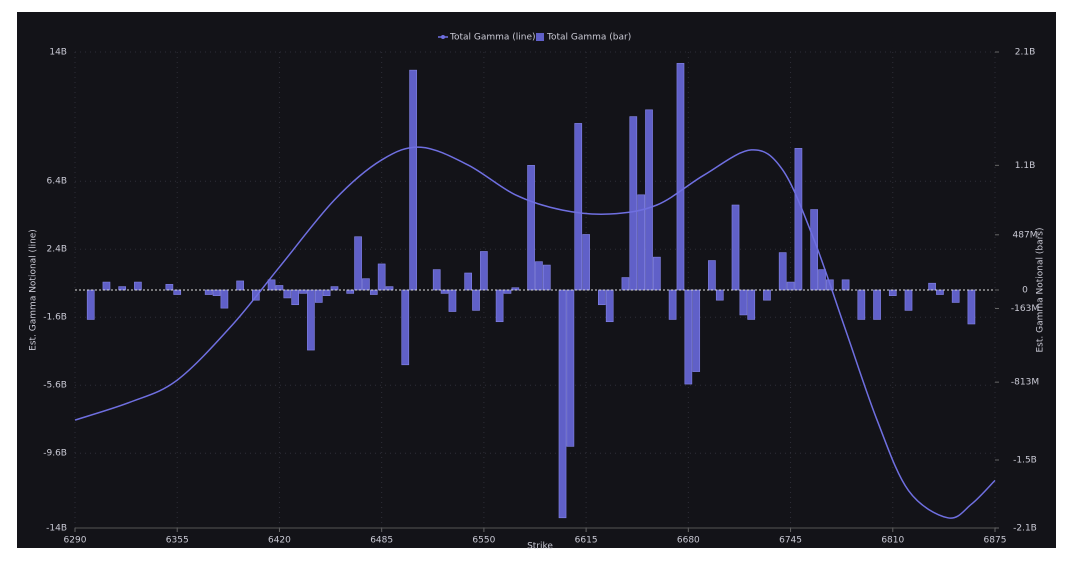 The width and height of the screenshot is (1076, 571). Describe the element at coordinates (1025, 291) in the screenshot. I see `y2-tick-label: 0` at that location.